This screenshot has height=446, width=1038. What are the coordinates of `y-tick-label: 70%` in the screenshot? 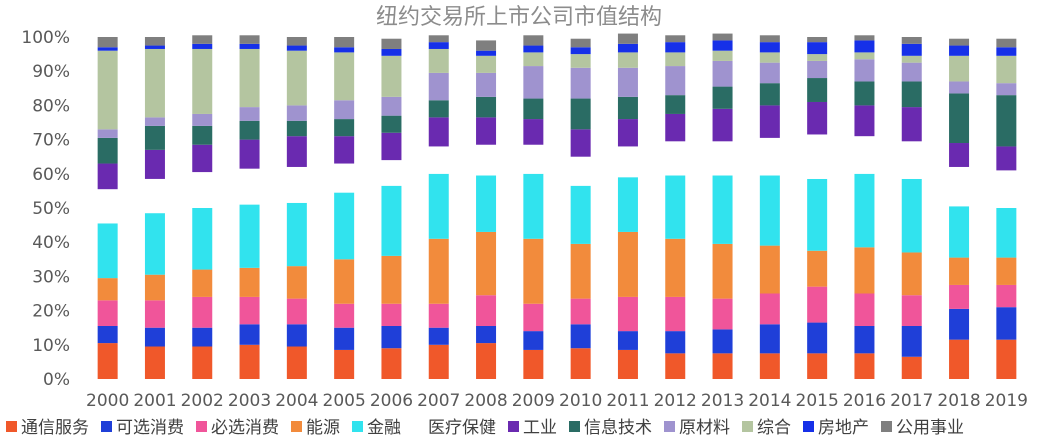 It's located at (51, 141).